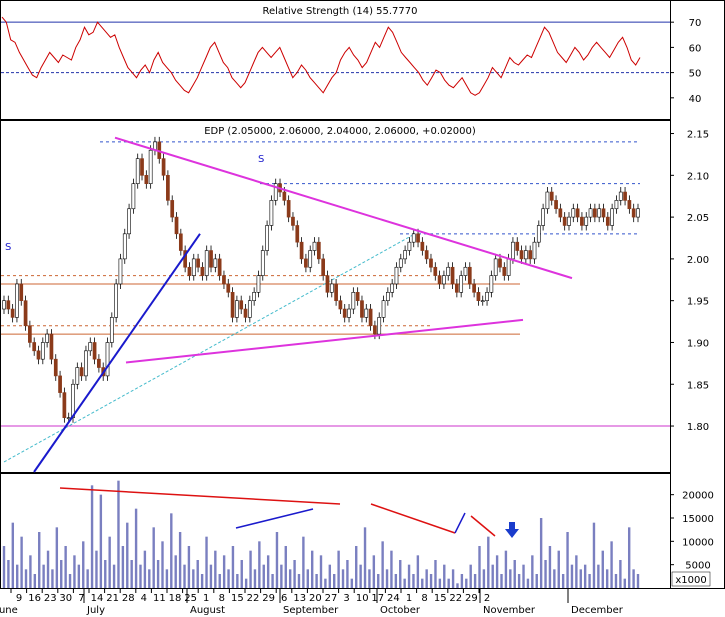 This screenshot has height=617, width=725. I want to click on volume-unit-label: x1000, so click(690, 580).